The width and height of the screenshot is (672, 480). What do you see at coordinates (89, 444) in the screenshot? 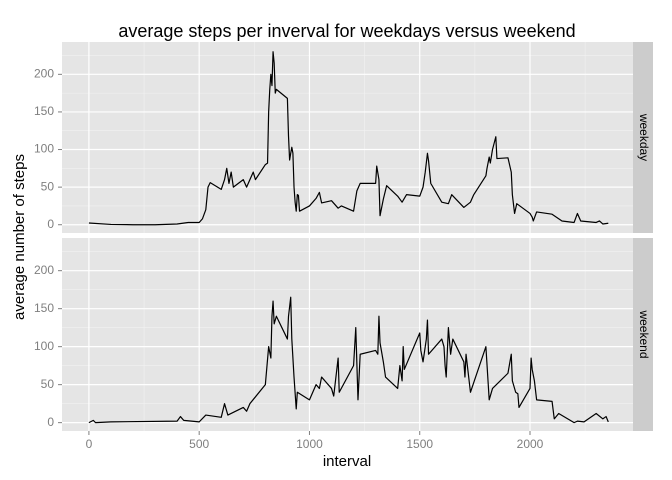
I see `x-tick-label: 0` at bounding box center [89, 444].